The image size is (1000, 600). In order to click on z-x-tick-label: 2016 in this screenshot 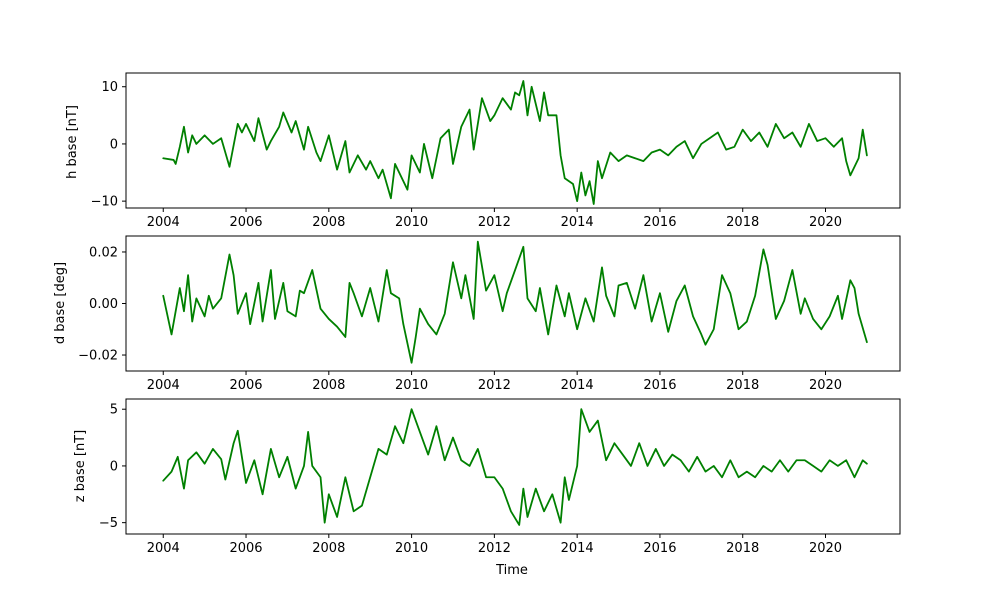, I will do `click(659, 548)`.